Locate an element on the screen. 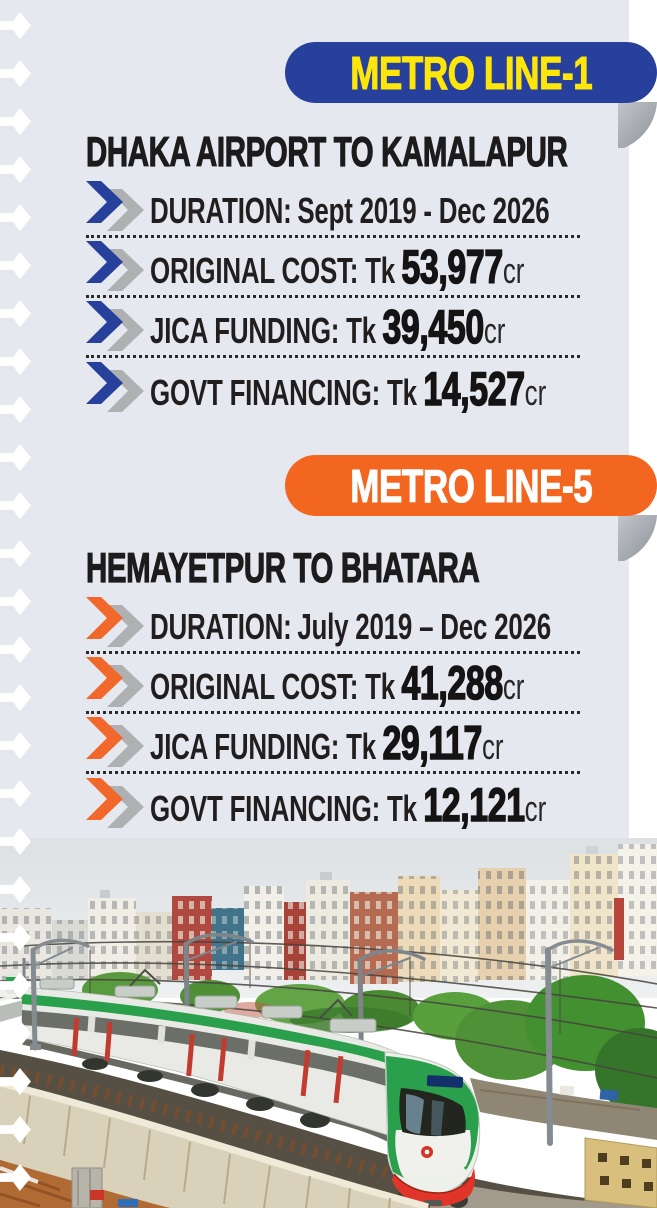 The width and height of the screenshot is (657, 1208). badge-label: METRO LINE-1 is located at coordinates (471, 72).